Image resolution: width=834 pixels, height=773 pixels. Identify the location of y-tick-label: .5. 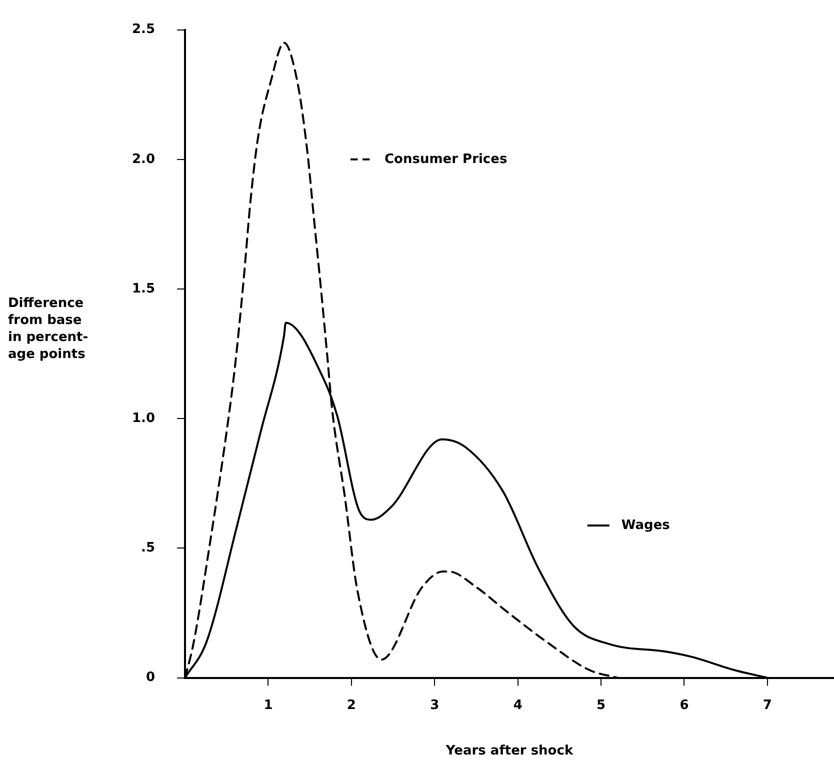
(148, 548).